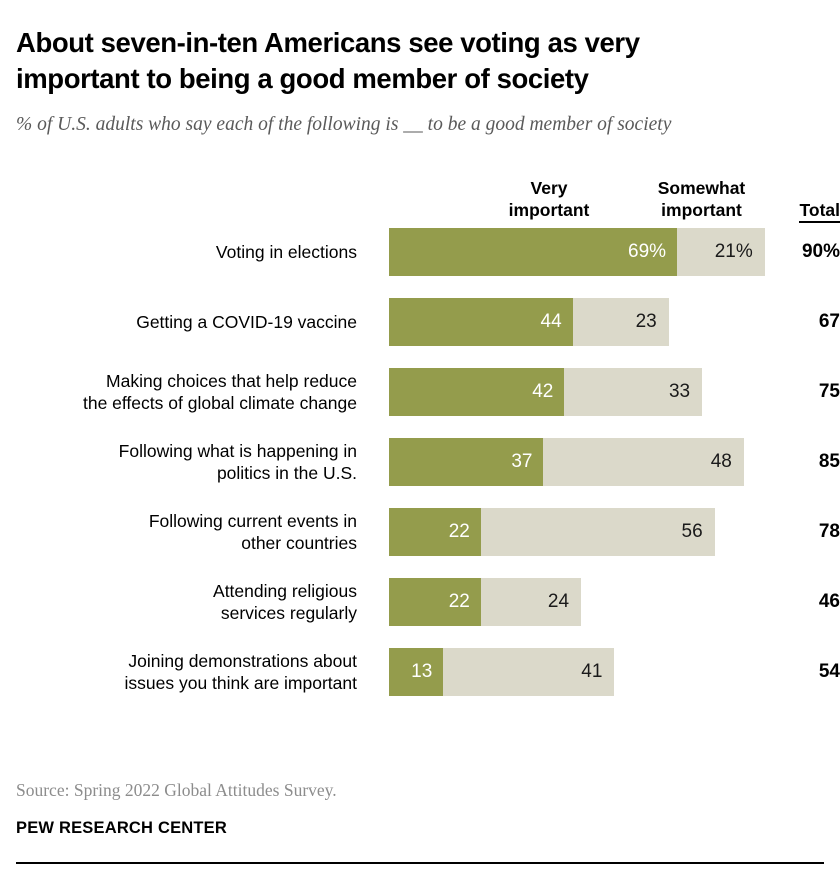  What do you see at coordinates (733, 252) in the screenshot?
I see `bar-value-somewhat-important: 21%` at bounding box center [733, 252].